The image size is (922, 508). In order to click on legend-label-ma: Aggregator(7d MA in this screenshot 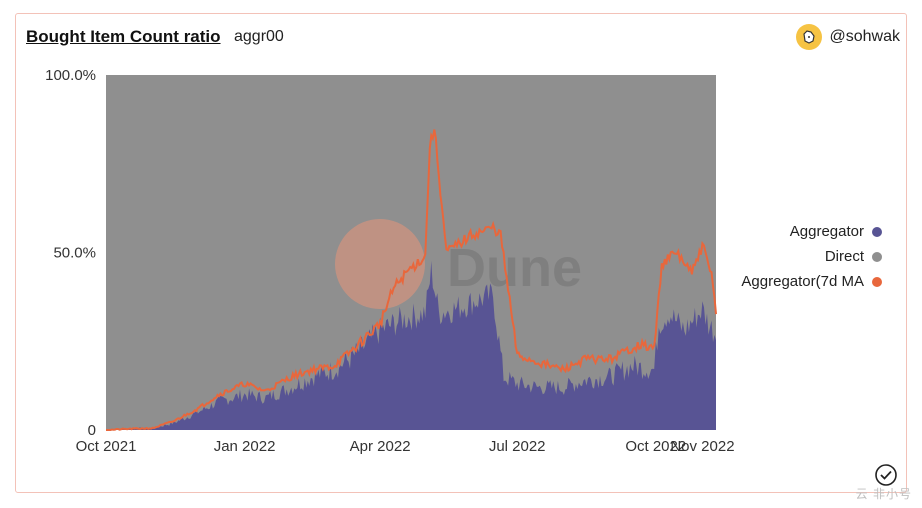, I will do `click(802, 281)`.